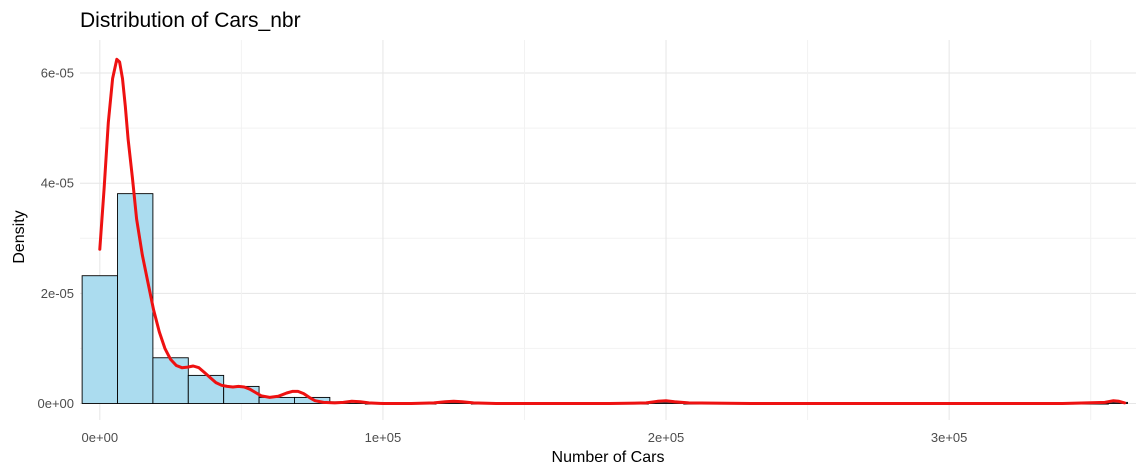 This screenshot has width=1146, height=475. Describe the element at coordinates (608, 457) in the screenshot. I see `x-axis-label: Number of Cars` at that location.